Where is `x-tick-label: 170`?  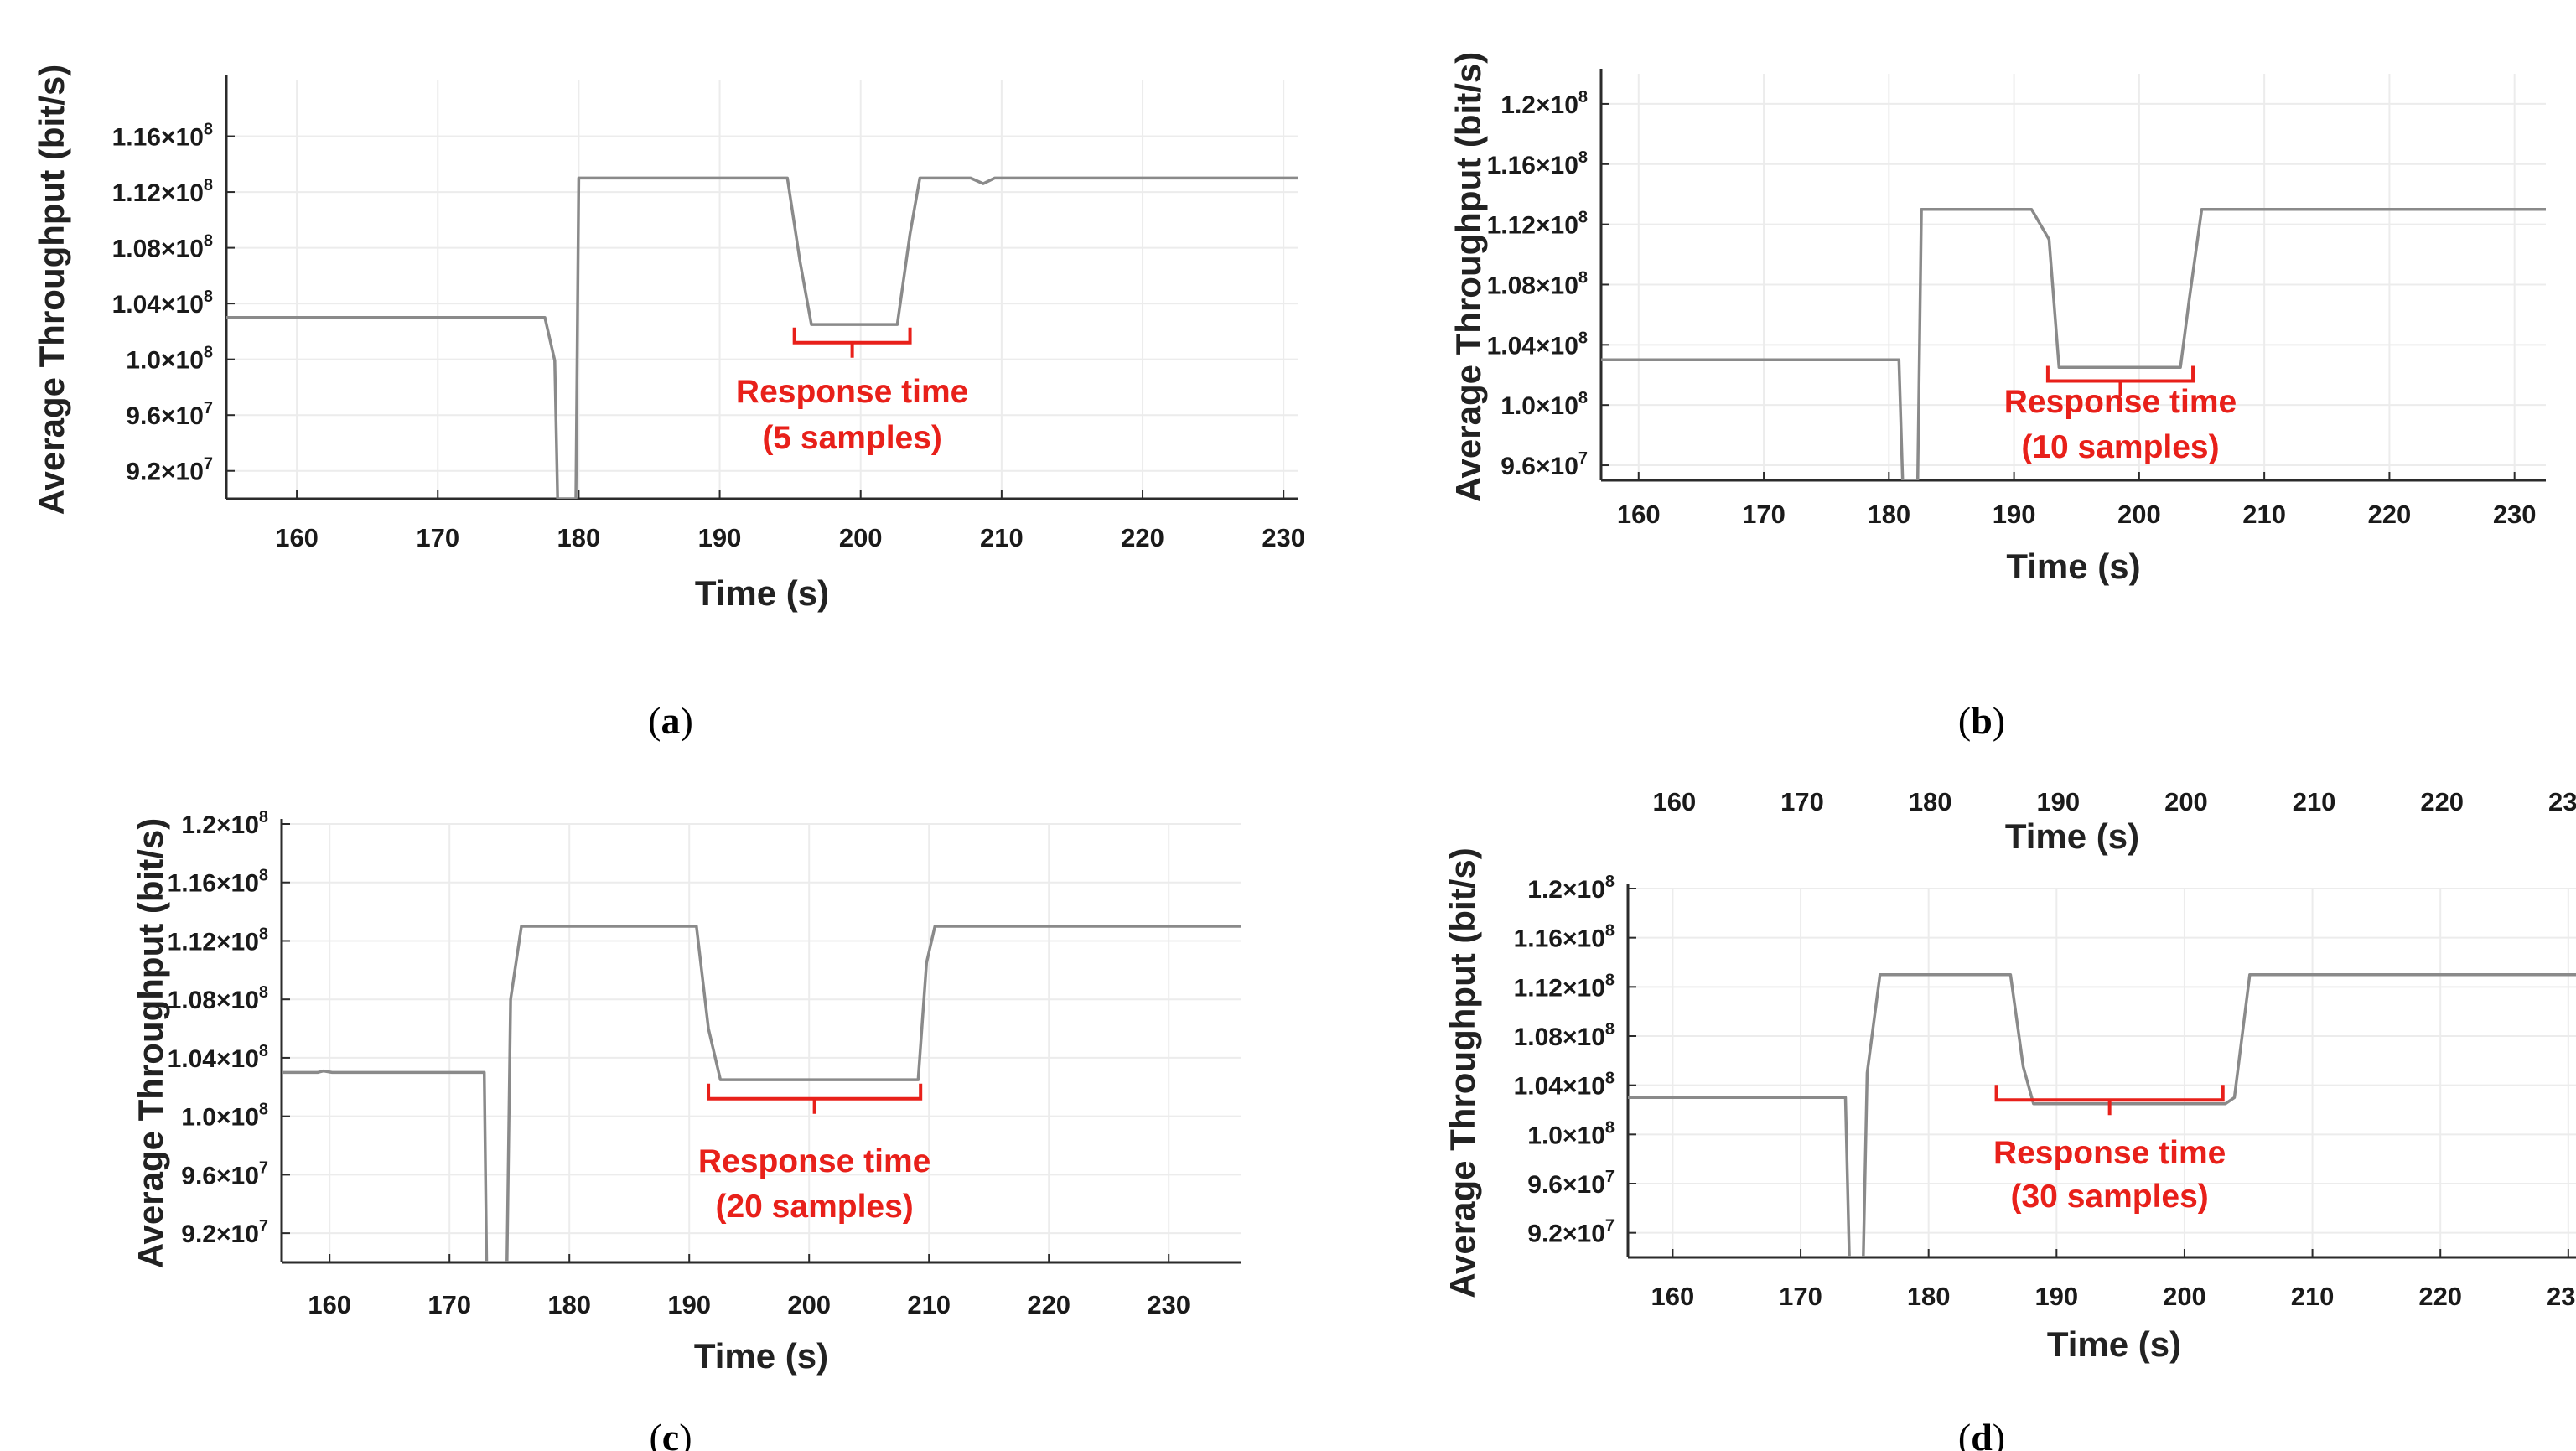
x-tick-label: 170 is located at coordinates (449, 1304).